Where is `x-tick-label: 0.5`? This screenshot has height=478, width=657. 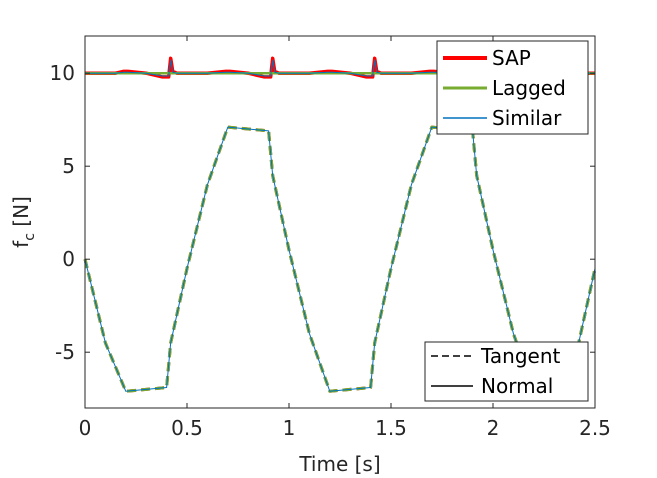 x-tick-label: 0.5 is located at coordinates (187, 428).